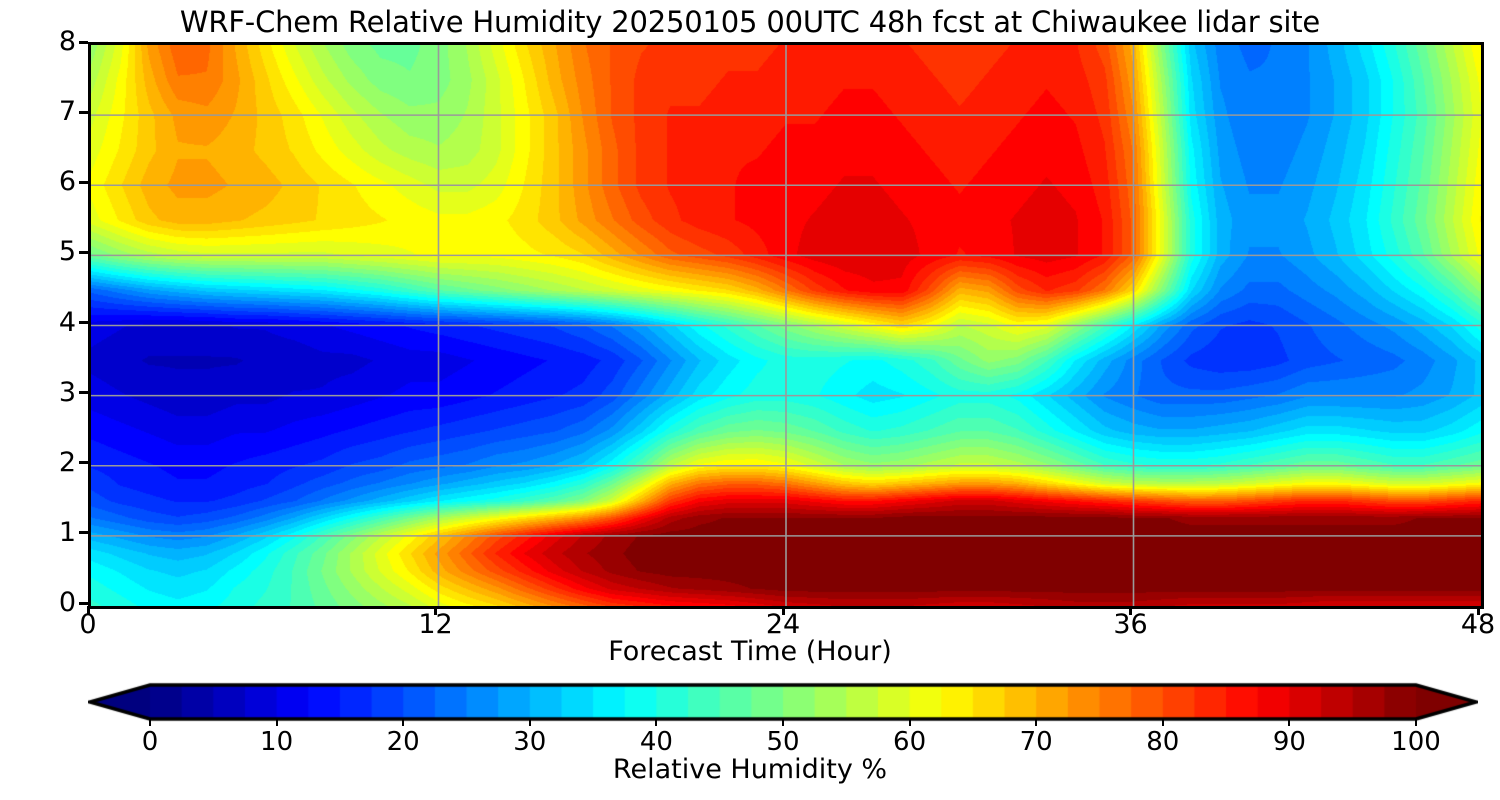  What do you see at coordinates (750, 769) in the screenshot?
I see `colorbar-label: Relative Humidity %` at bounding box center [750, 769].